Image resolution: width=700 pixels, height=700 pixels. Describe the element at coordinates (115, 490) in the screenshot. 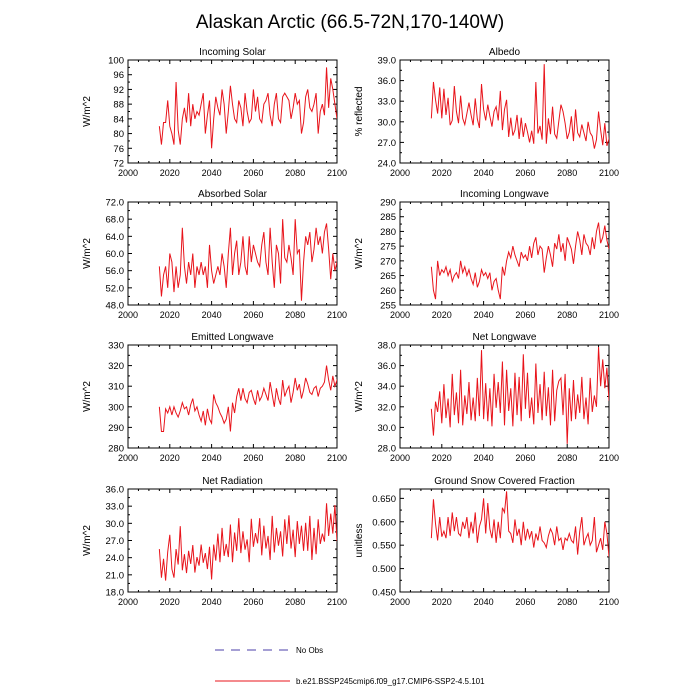

I see `net-radiation-ytick-label: 36.0` at that location.